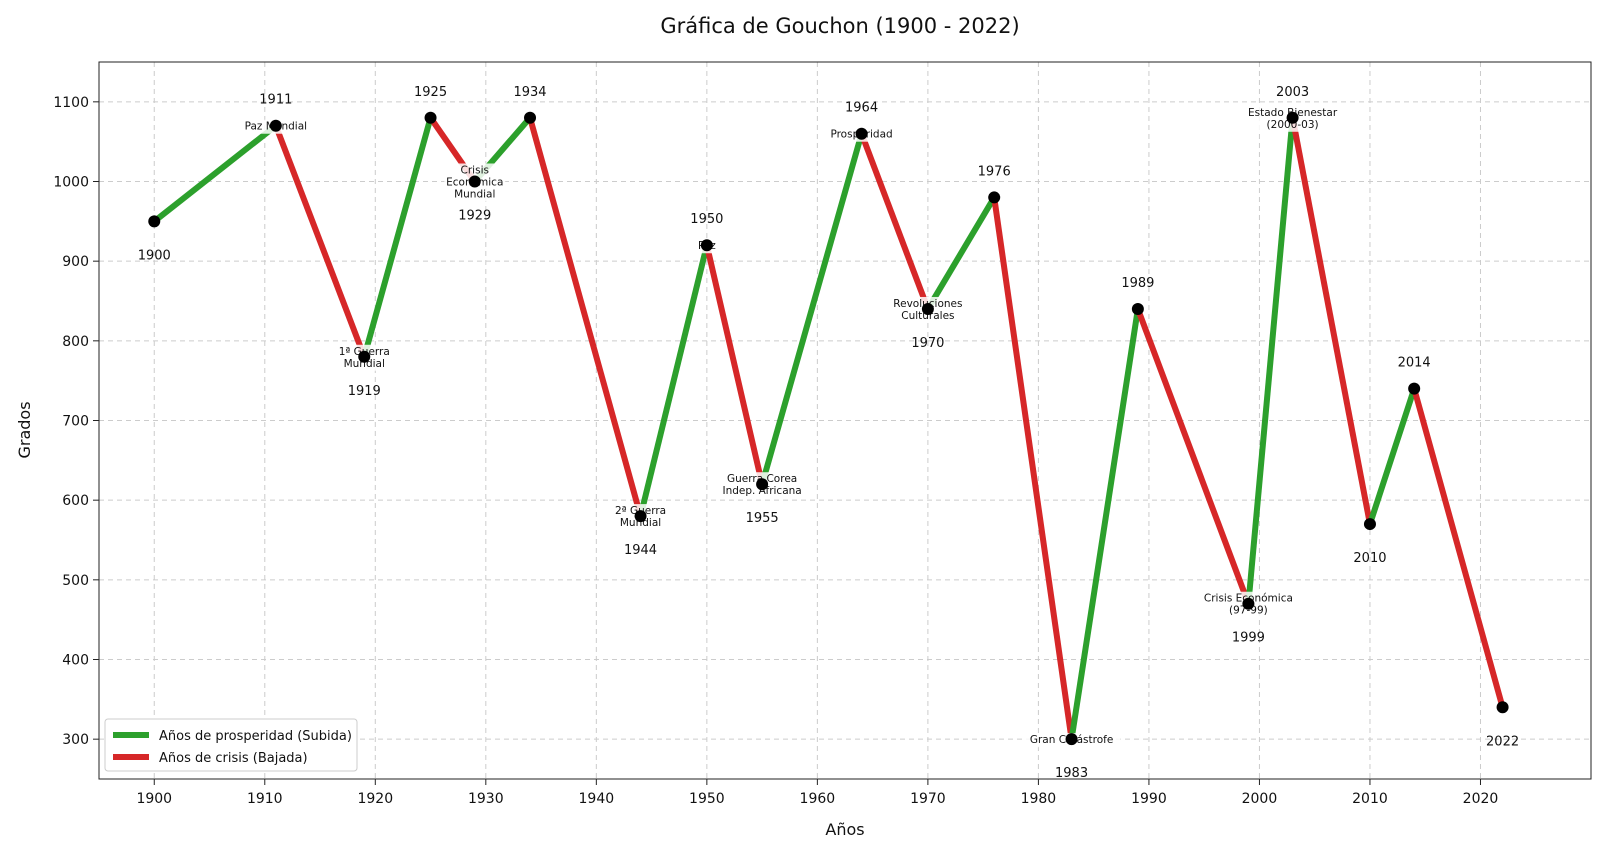  I want to click on event-label-line: Culturales, so click(927, 316).